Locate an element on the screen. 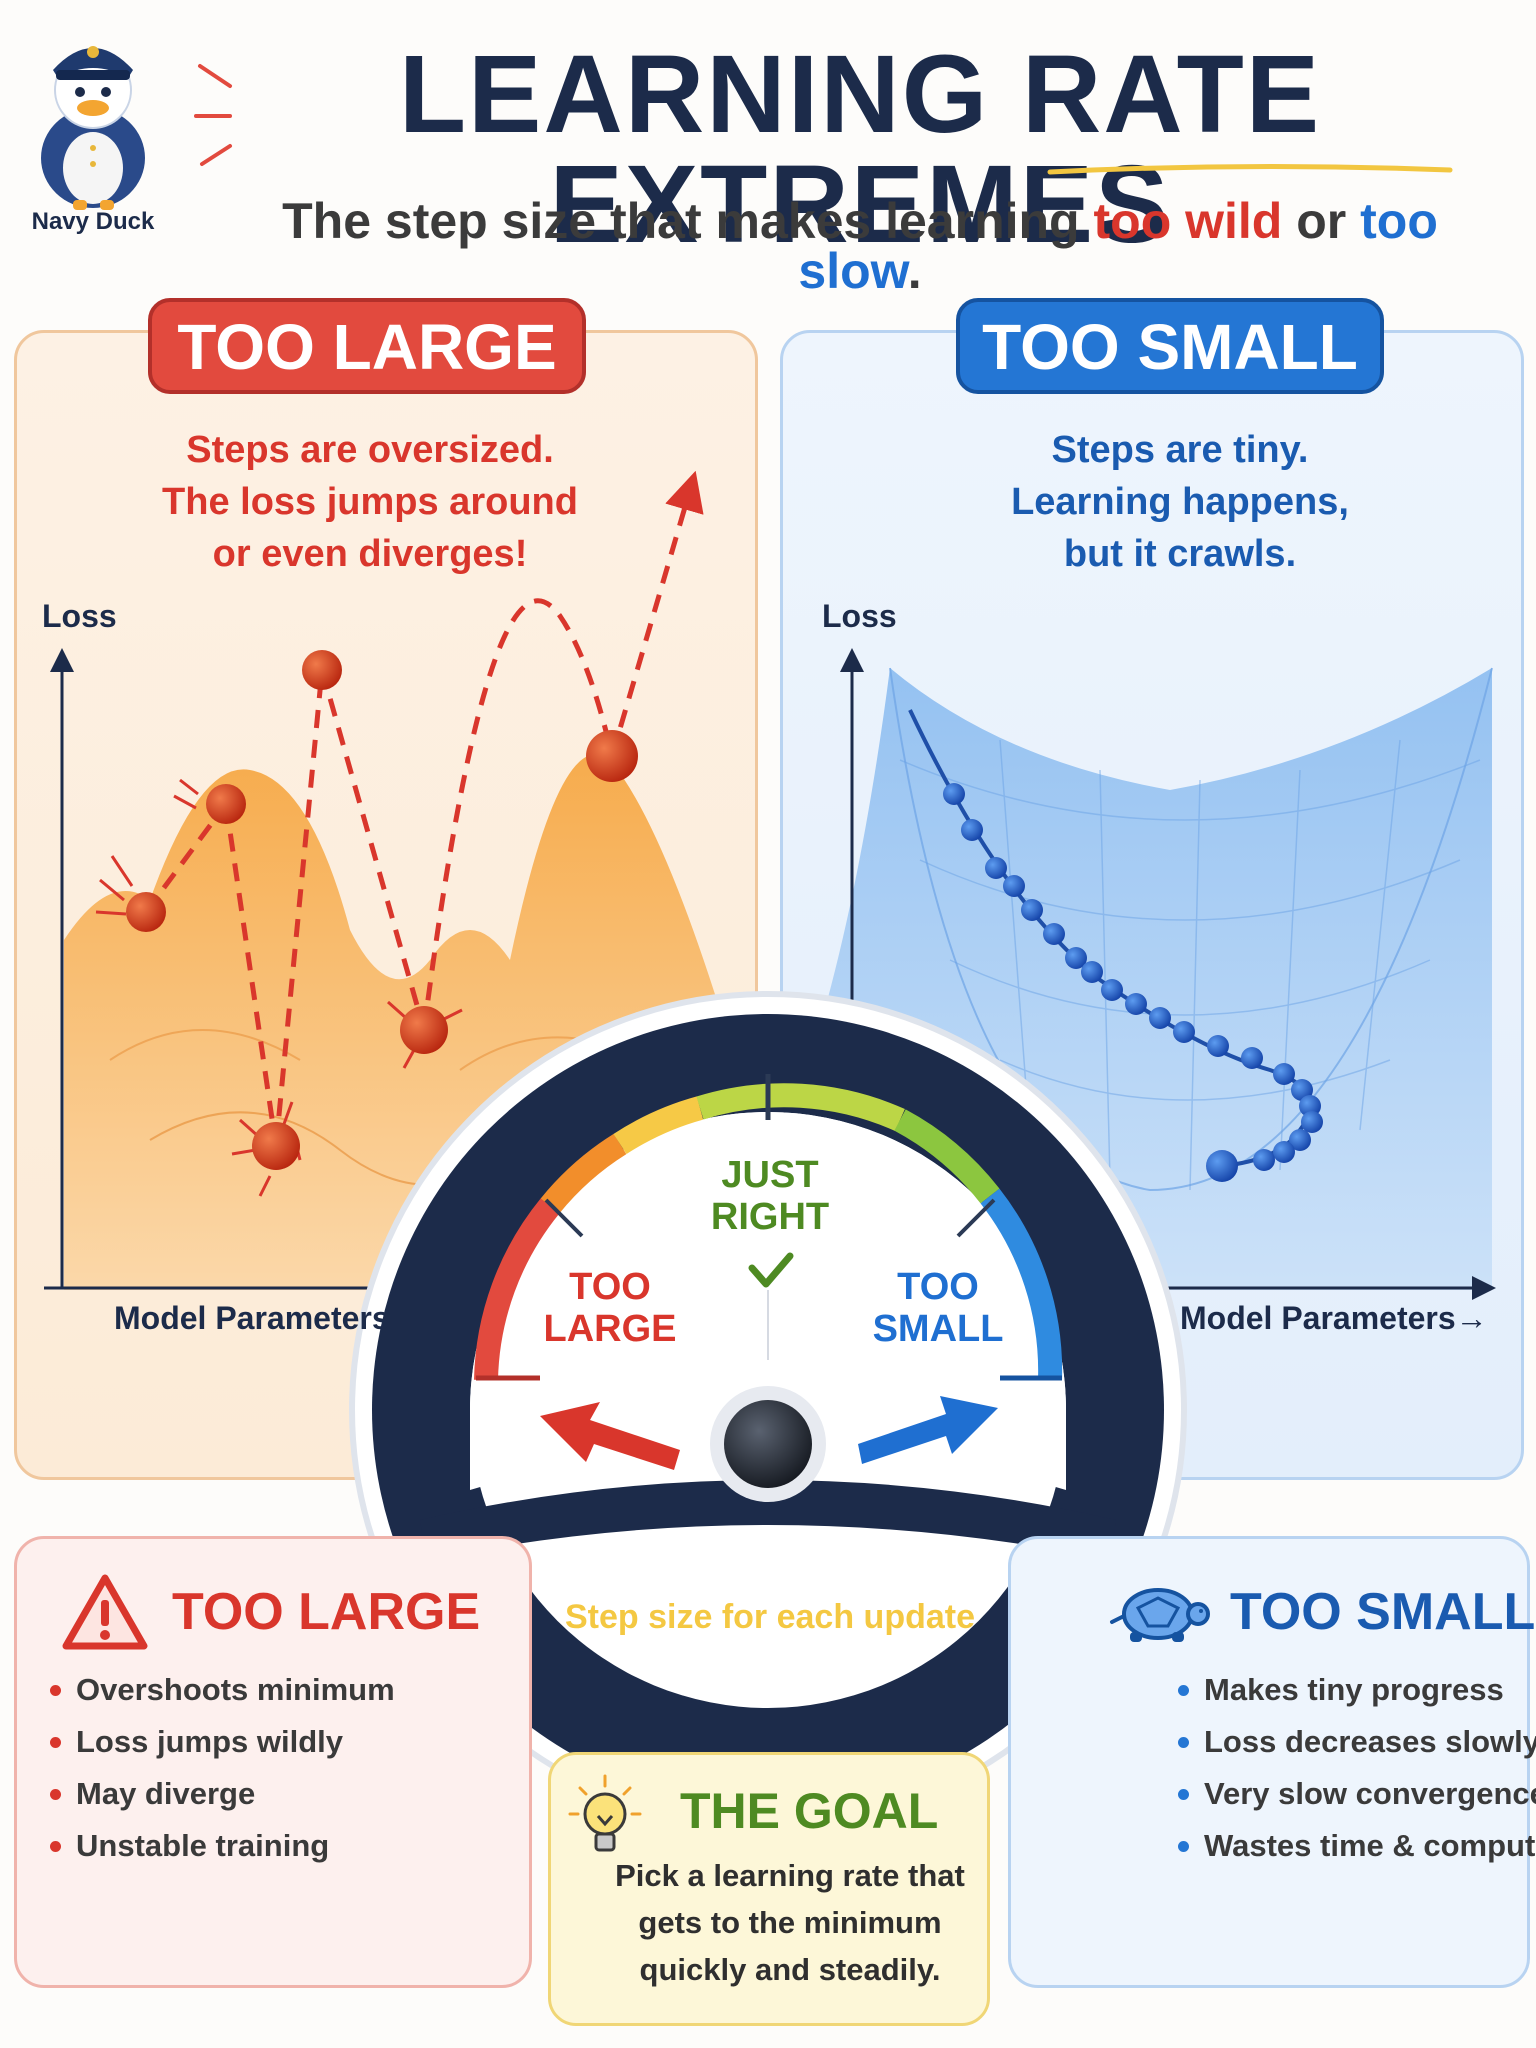 The height and width of the screenshot is (2048, 1536). too-large-path is located at coordinates (423, 808).